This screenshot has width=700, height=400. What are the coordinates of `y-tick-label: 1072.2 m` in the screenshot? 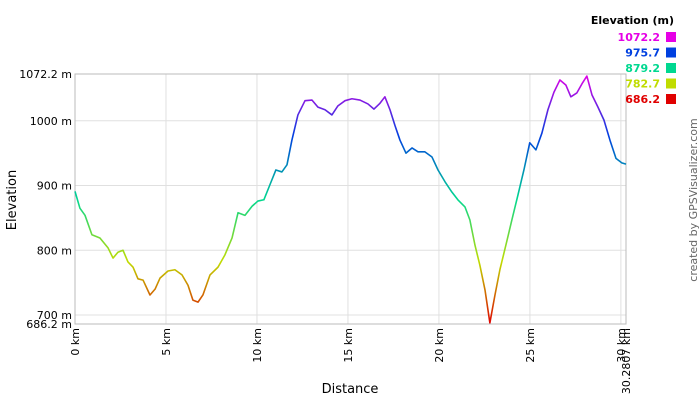 It's located at (45, 74).